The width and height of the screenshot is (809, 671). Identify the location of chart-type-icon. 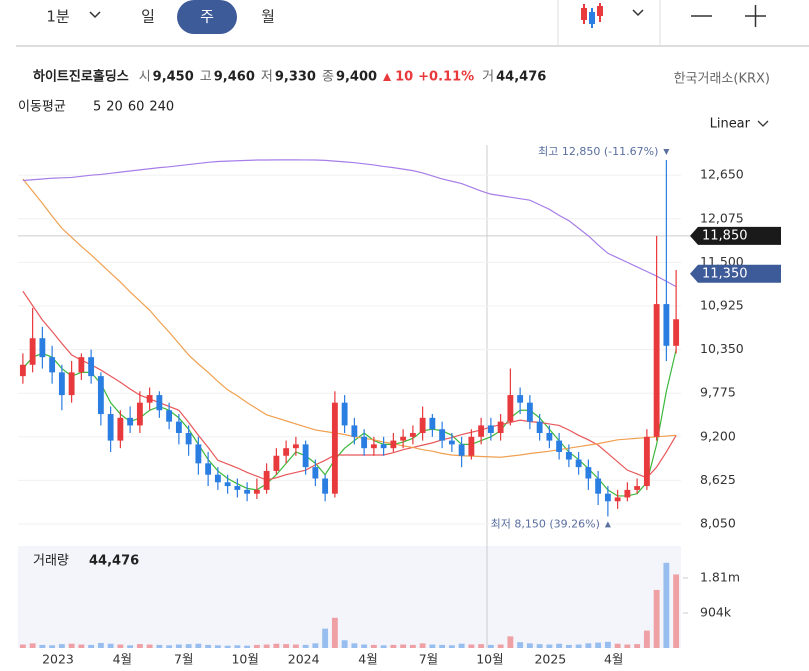
(592, 15).